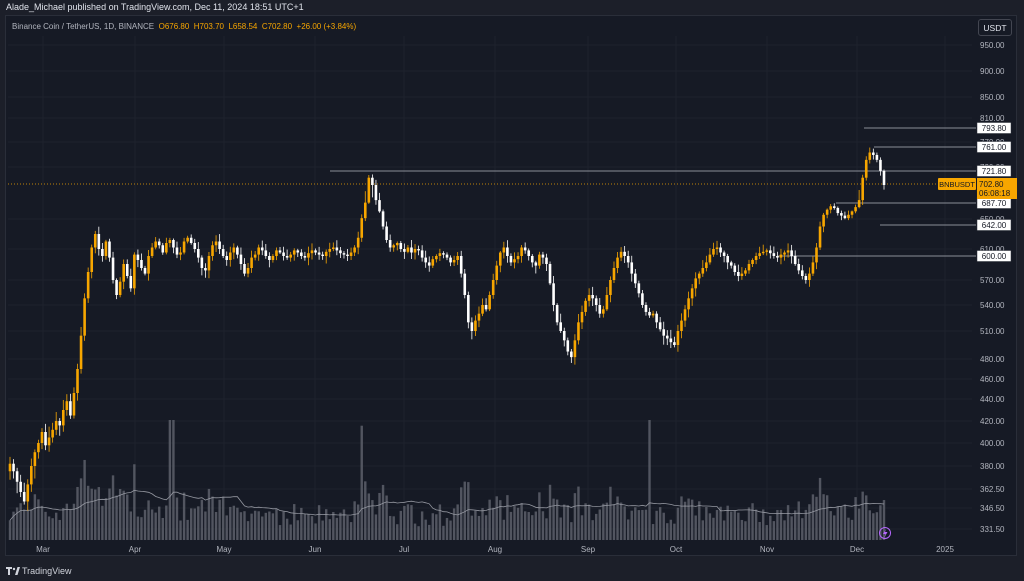 Image resolution: width=1024 pixels, height=581 pixels. Describe the element at coordinates (992, 331) in the screenshot. I see `price-tick-label: 510.00` at that location.